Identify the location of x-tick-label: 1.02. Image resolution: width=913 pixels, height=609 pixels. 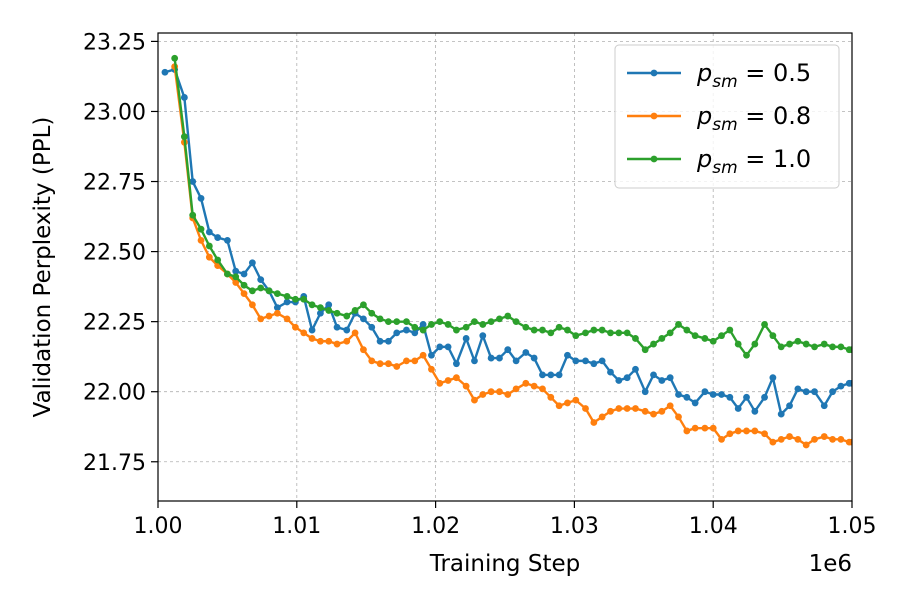
(435, 526).